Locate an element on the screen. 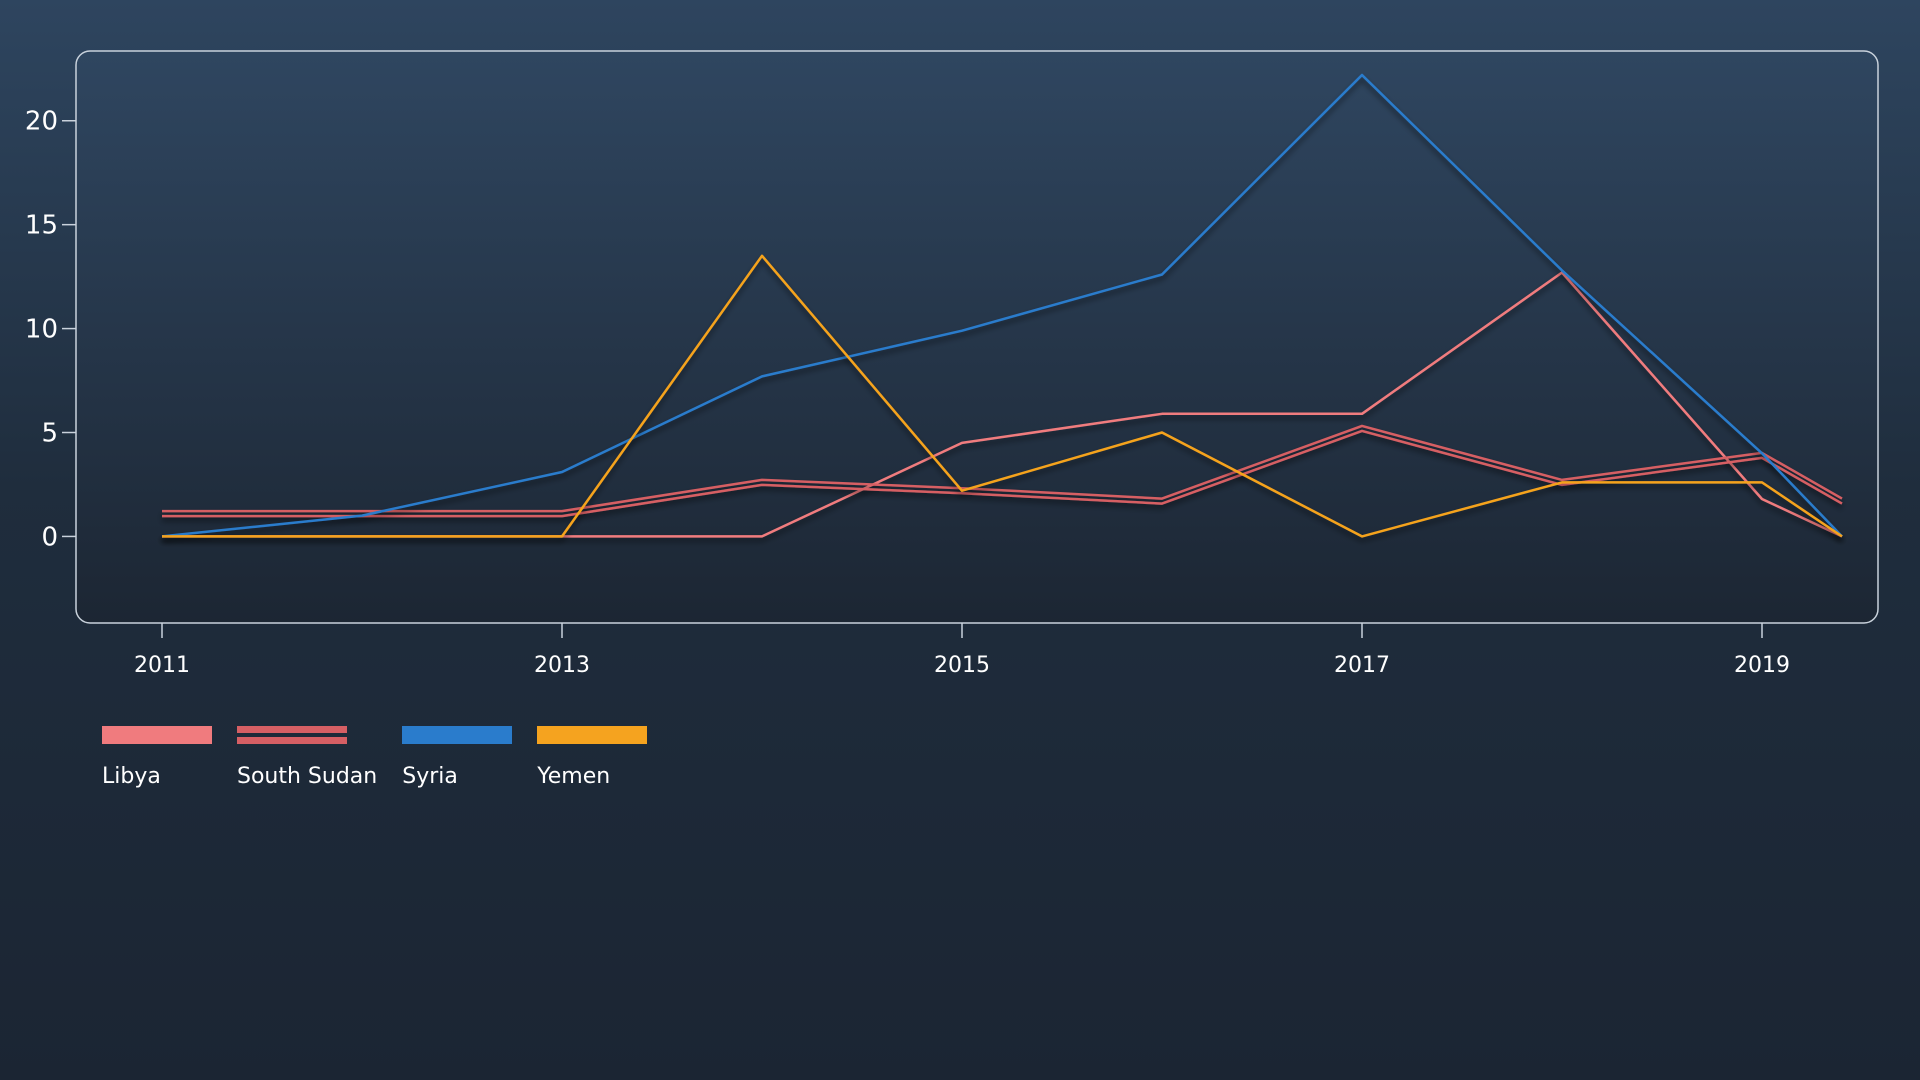 This screenshot has height=1080, width=1920. x-tick-label: 2015 is located at coordinates (962, 665).